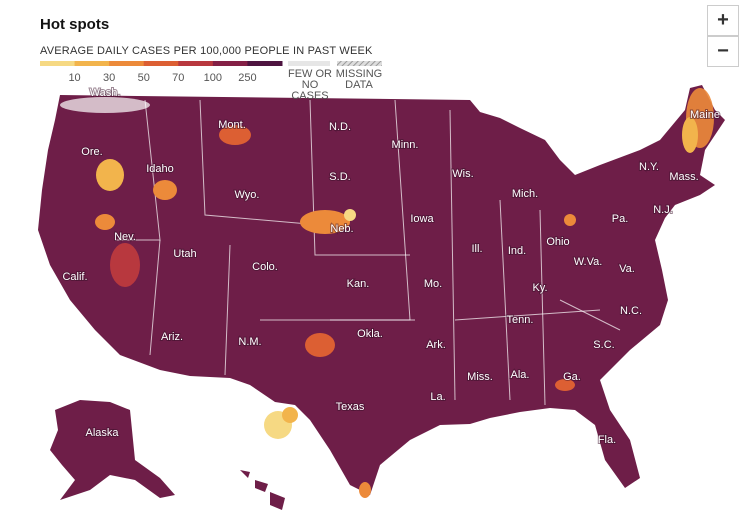 The image size is (751, 525). What do you see at coordinates (178, 78) in the screenshot?
I see `legend-tick: 70` at bounding box center [178, 78].